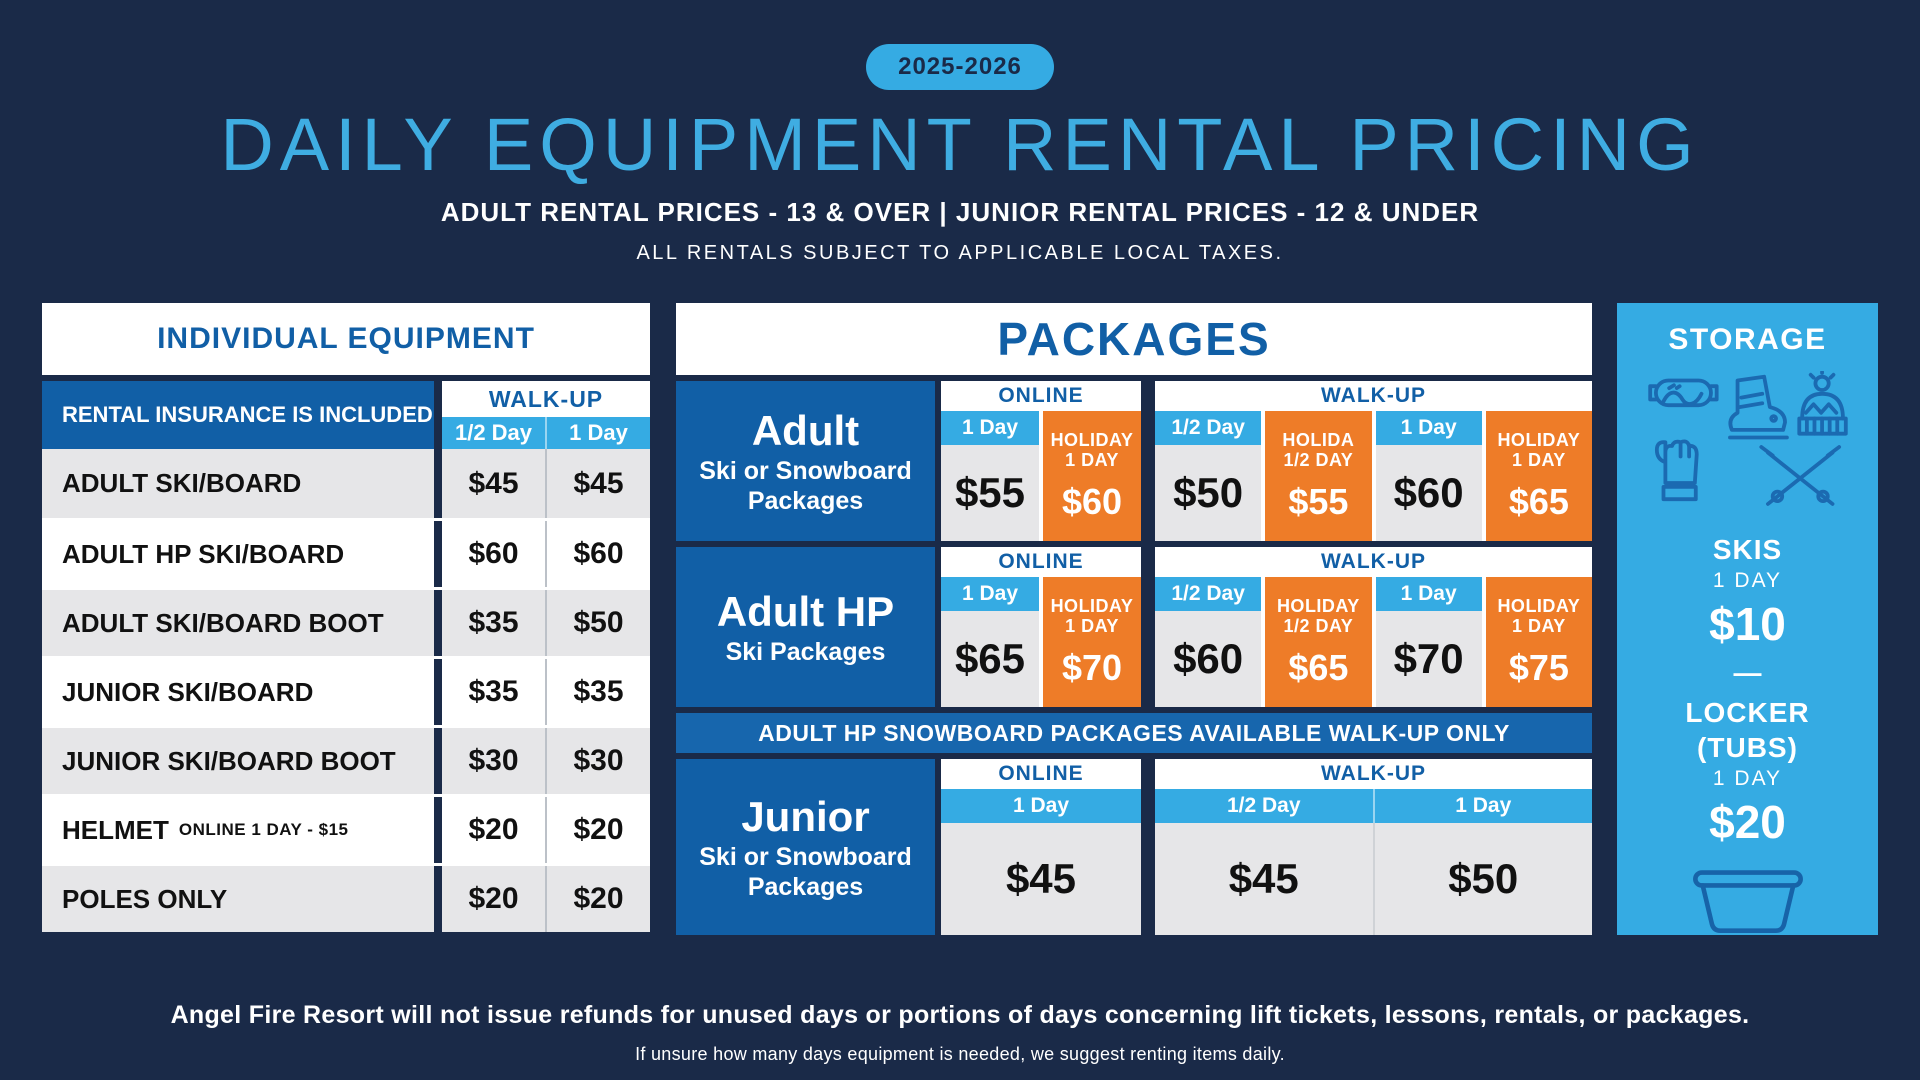 The width and height of the screenshot is (1920, 1080). I want to click on one-day-price: $20, so click(598, 899).